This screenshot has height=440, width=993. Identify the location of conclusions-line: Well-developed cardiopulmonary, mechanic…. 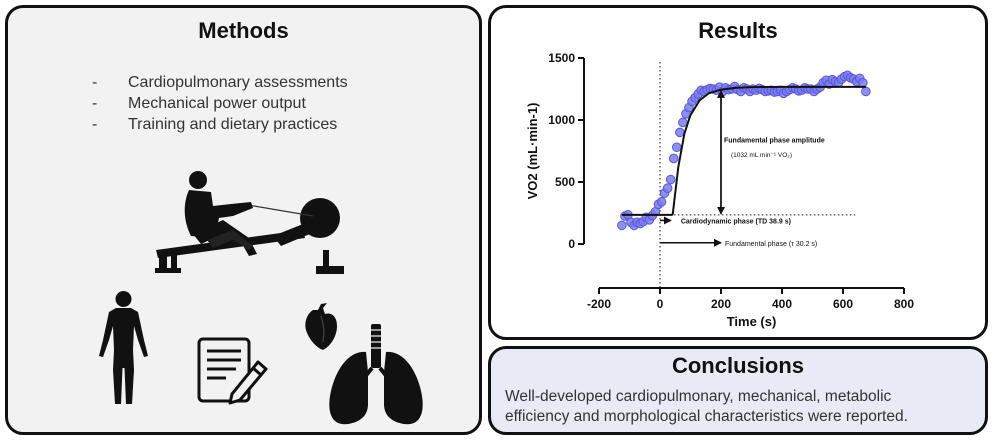
(698, 396).